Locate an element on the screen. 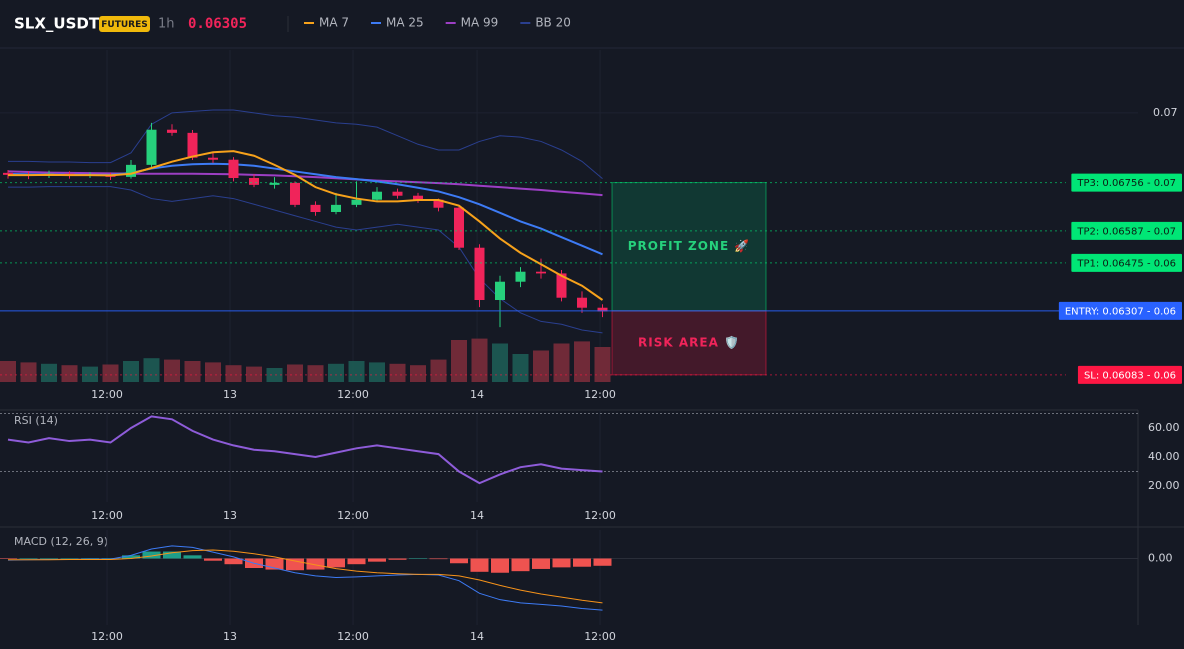 The height and width of the screenshot is (649, 1184). badge: FUTURES is located at coordinates (124, 25).